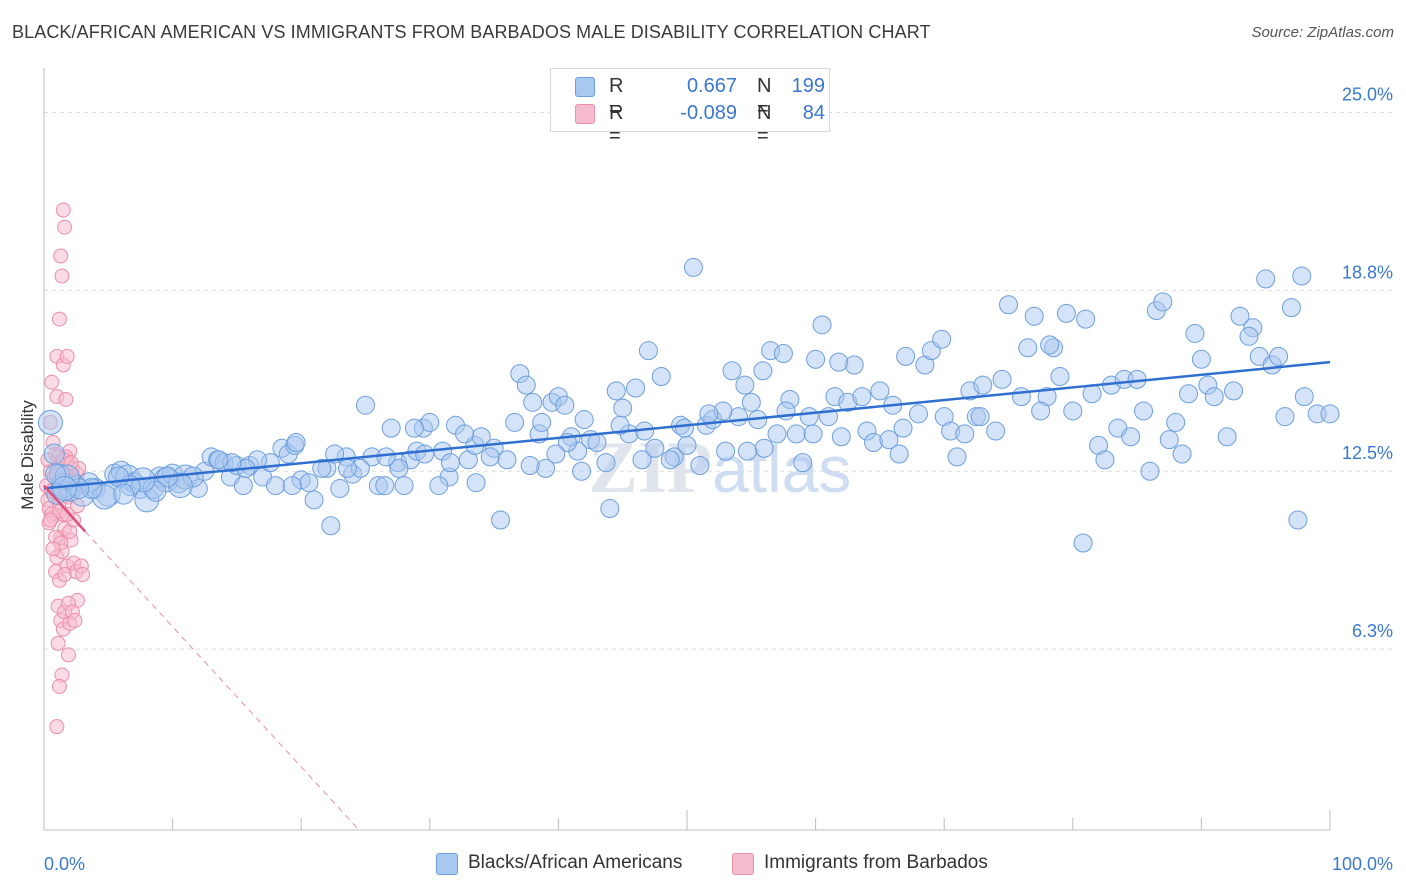  I want to click on legend-r-label: R =, so click(616, 124).